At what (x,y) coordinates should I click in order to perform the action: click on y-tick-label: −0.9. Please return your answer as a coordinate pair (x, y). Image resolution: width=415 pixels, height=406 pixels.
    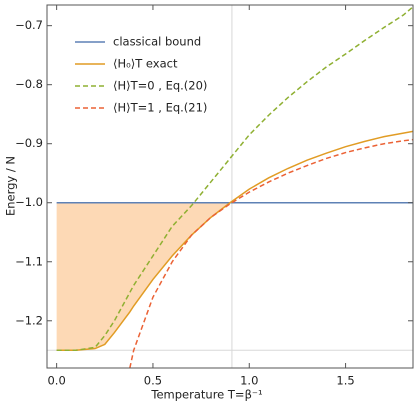
    Looking at the image, I should click on (29, 143).